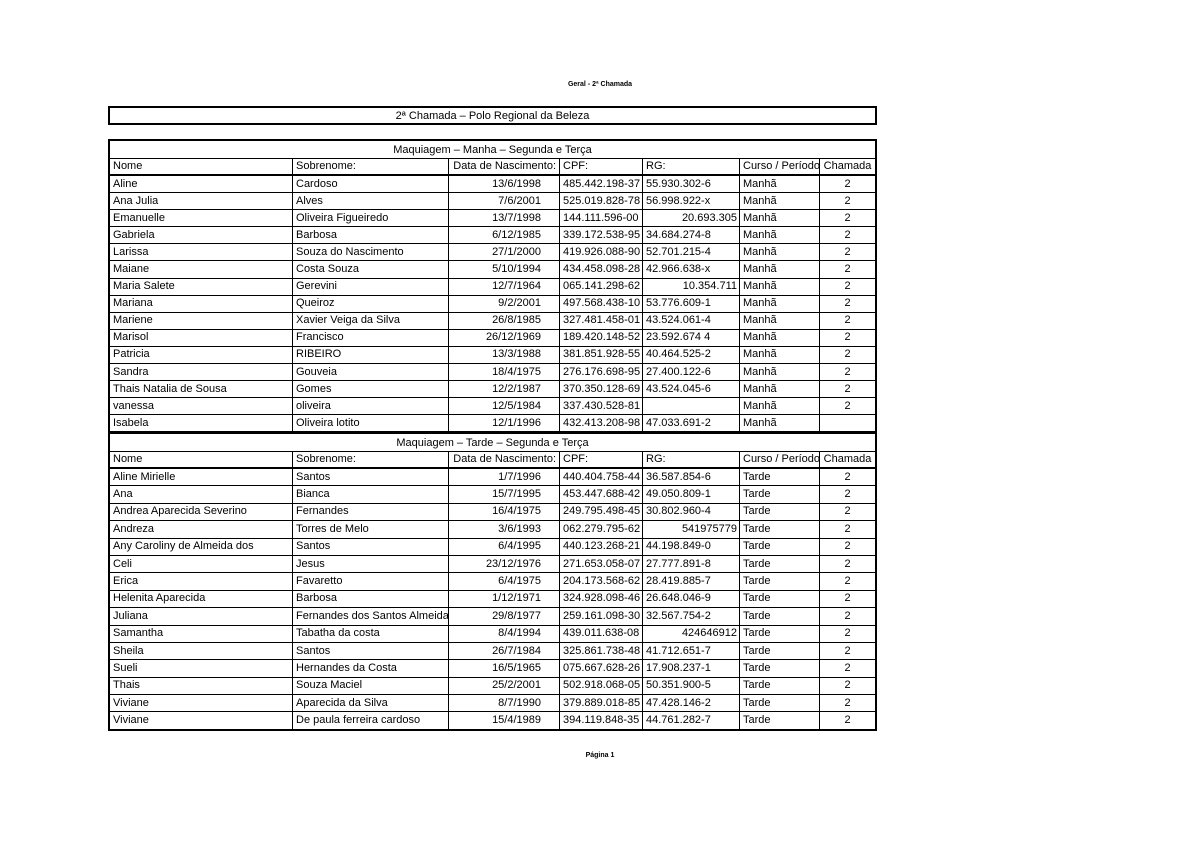 The width and height of the screenshot is (1200, 849). What do you see at coordinates (371, 320) in the screenshot?
I see `cell-sobrenome: Xavier Veiga da Silva` at bounding box center [371, 320].